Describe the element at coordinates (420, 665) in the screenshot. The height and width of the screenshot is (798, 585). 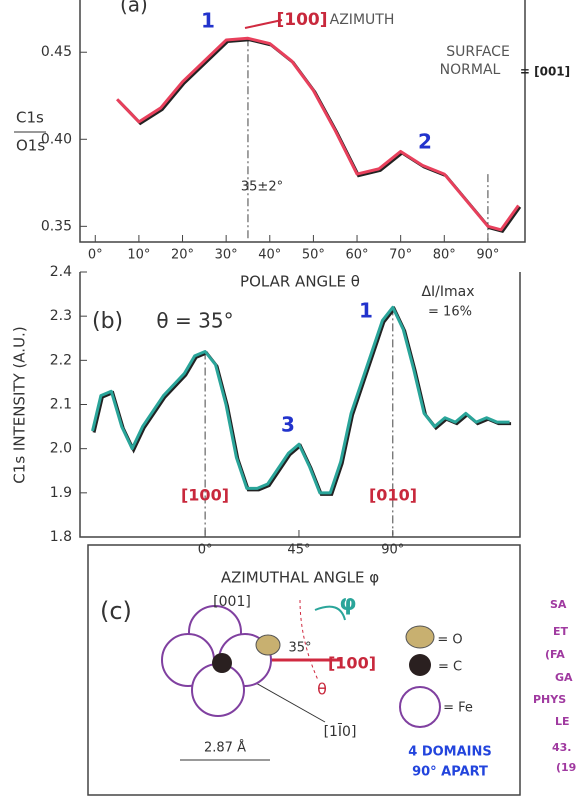
I see `legend-c` at that location.